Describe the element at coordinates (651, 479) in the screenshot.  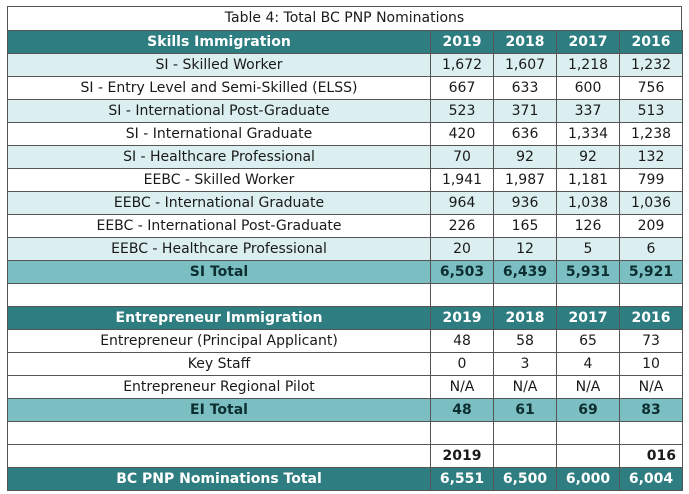
I see `value-cell: 6,004` at that location.